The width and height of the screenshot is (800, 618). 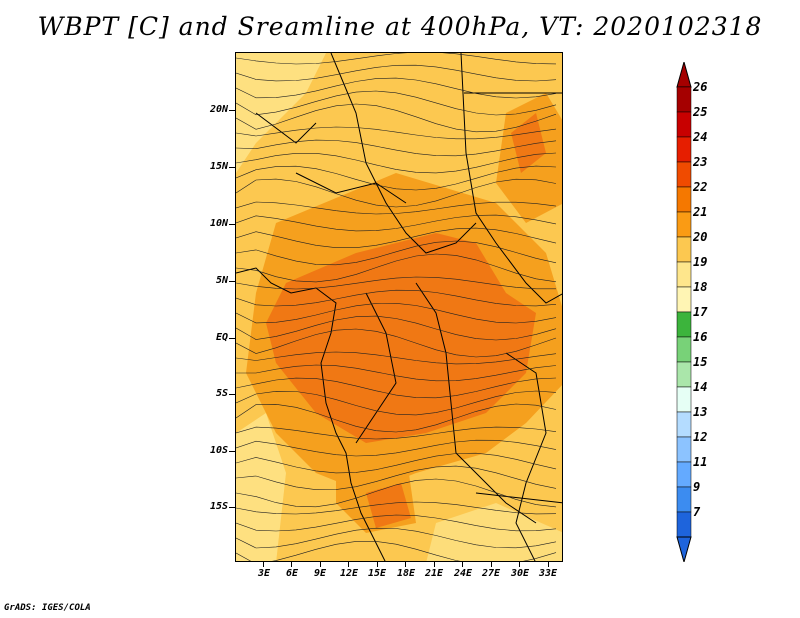 What do you see at coordinates (218, 166) in the screenshot?
I see `lat-label-15n: 15N` at bounding box center [218, 166].